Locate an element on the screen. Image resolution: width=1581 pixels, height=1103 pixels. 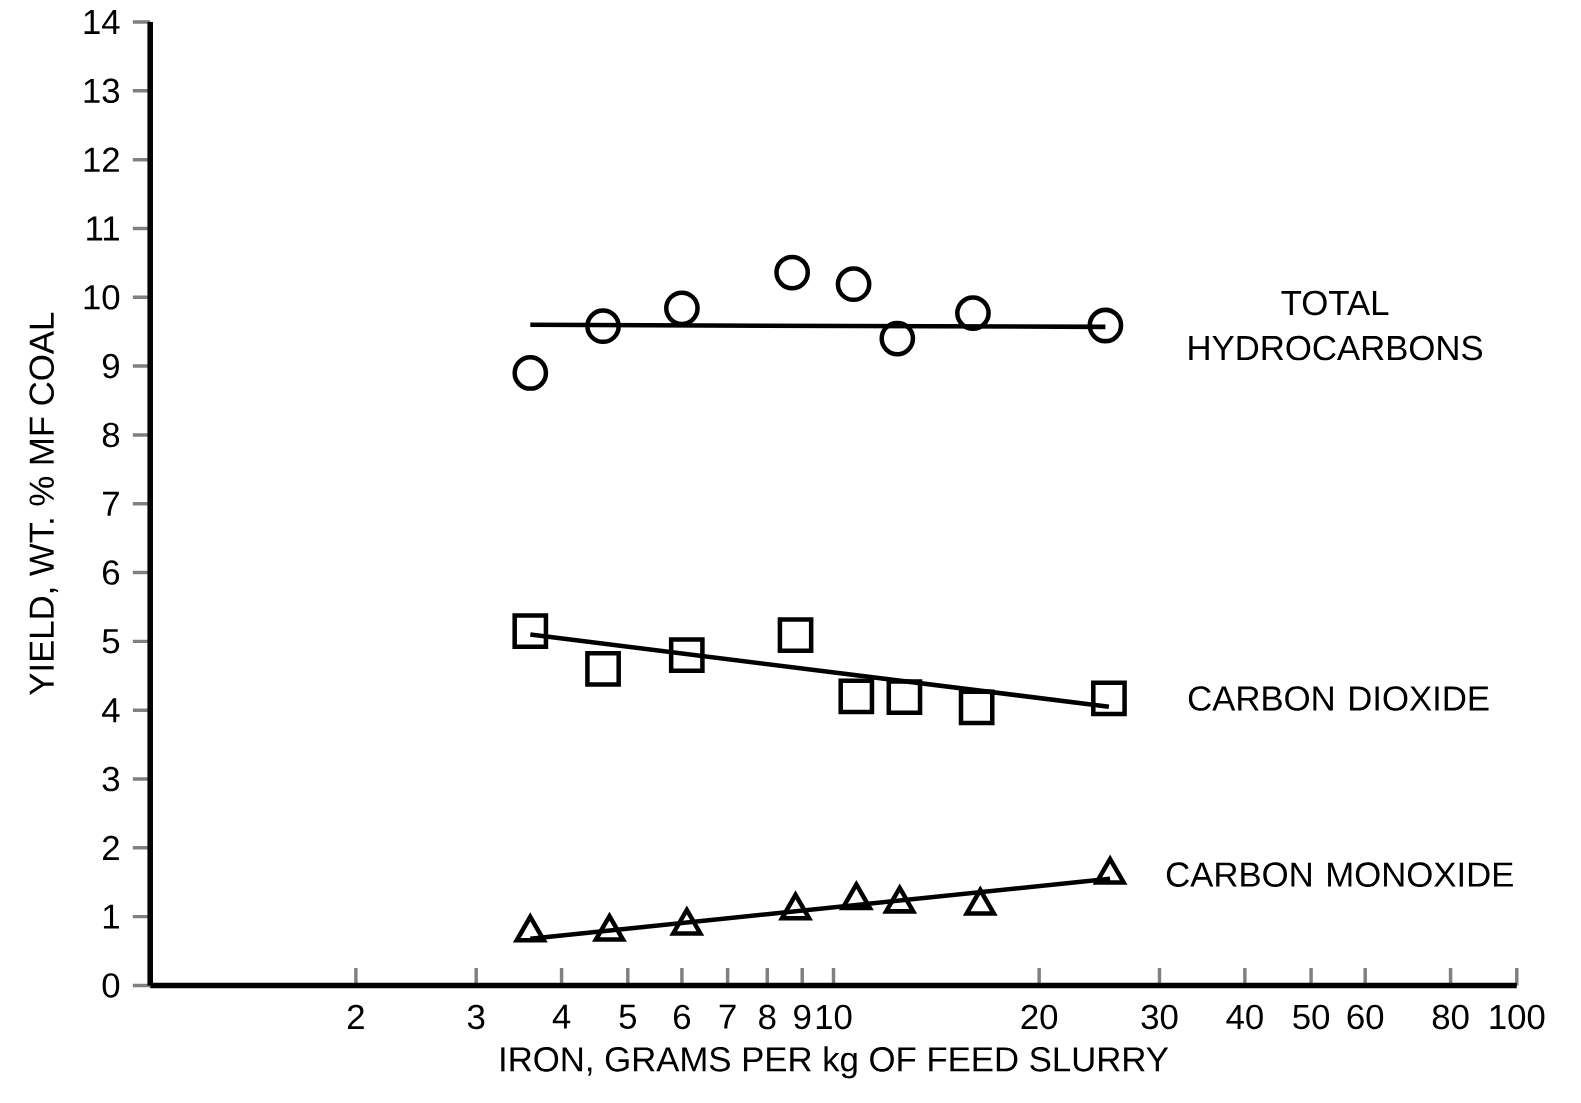
y-tick-label: 13 is located at coordinates (102, 91).